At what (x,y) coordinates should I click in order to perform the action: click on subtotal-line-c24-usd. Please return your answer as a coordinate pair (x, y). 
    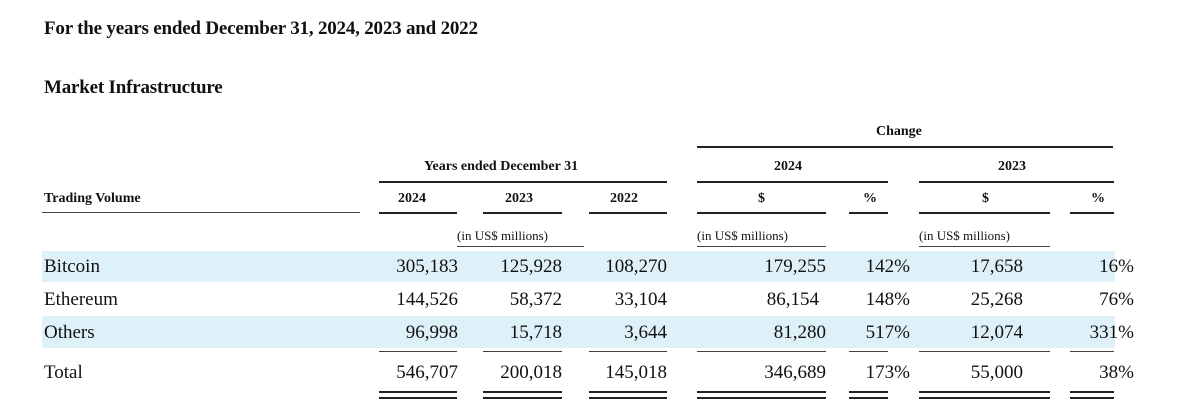
    Looking at the image, I should click on (761, 351).